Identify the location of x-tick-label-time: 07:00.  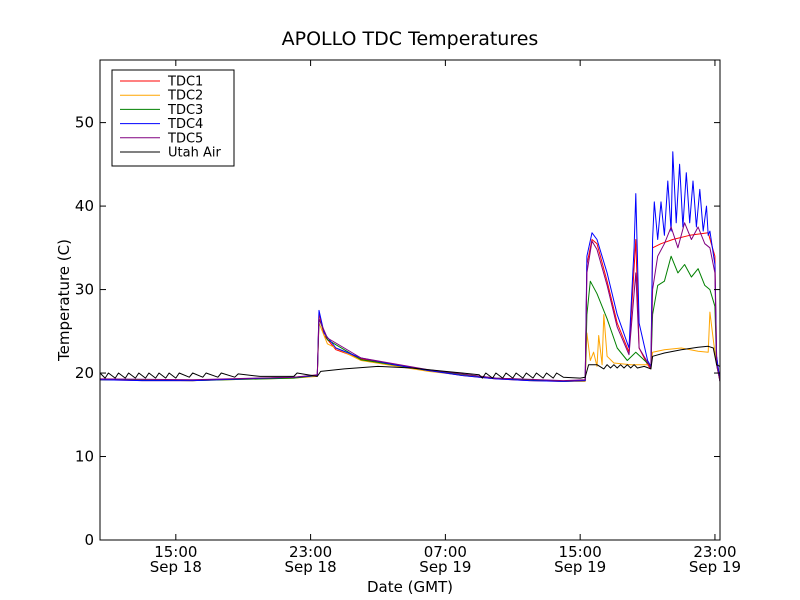
(445, 552).